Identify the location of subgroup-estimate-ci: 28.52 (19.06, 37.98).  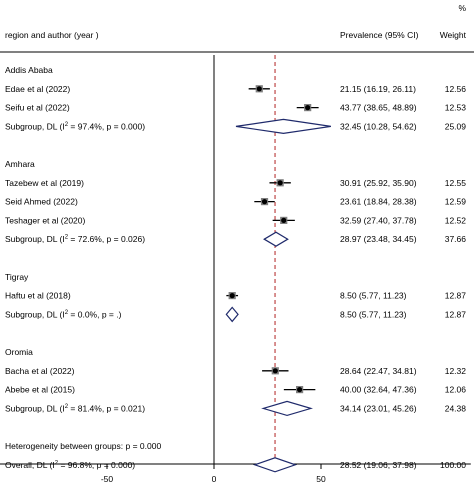
(378, 465).